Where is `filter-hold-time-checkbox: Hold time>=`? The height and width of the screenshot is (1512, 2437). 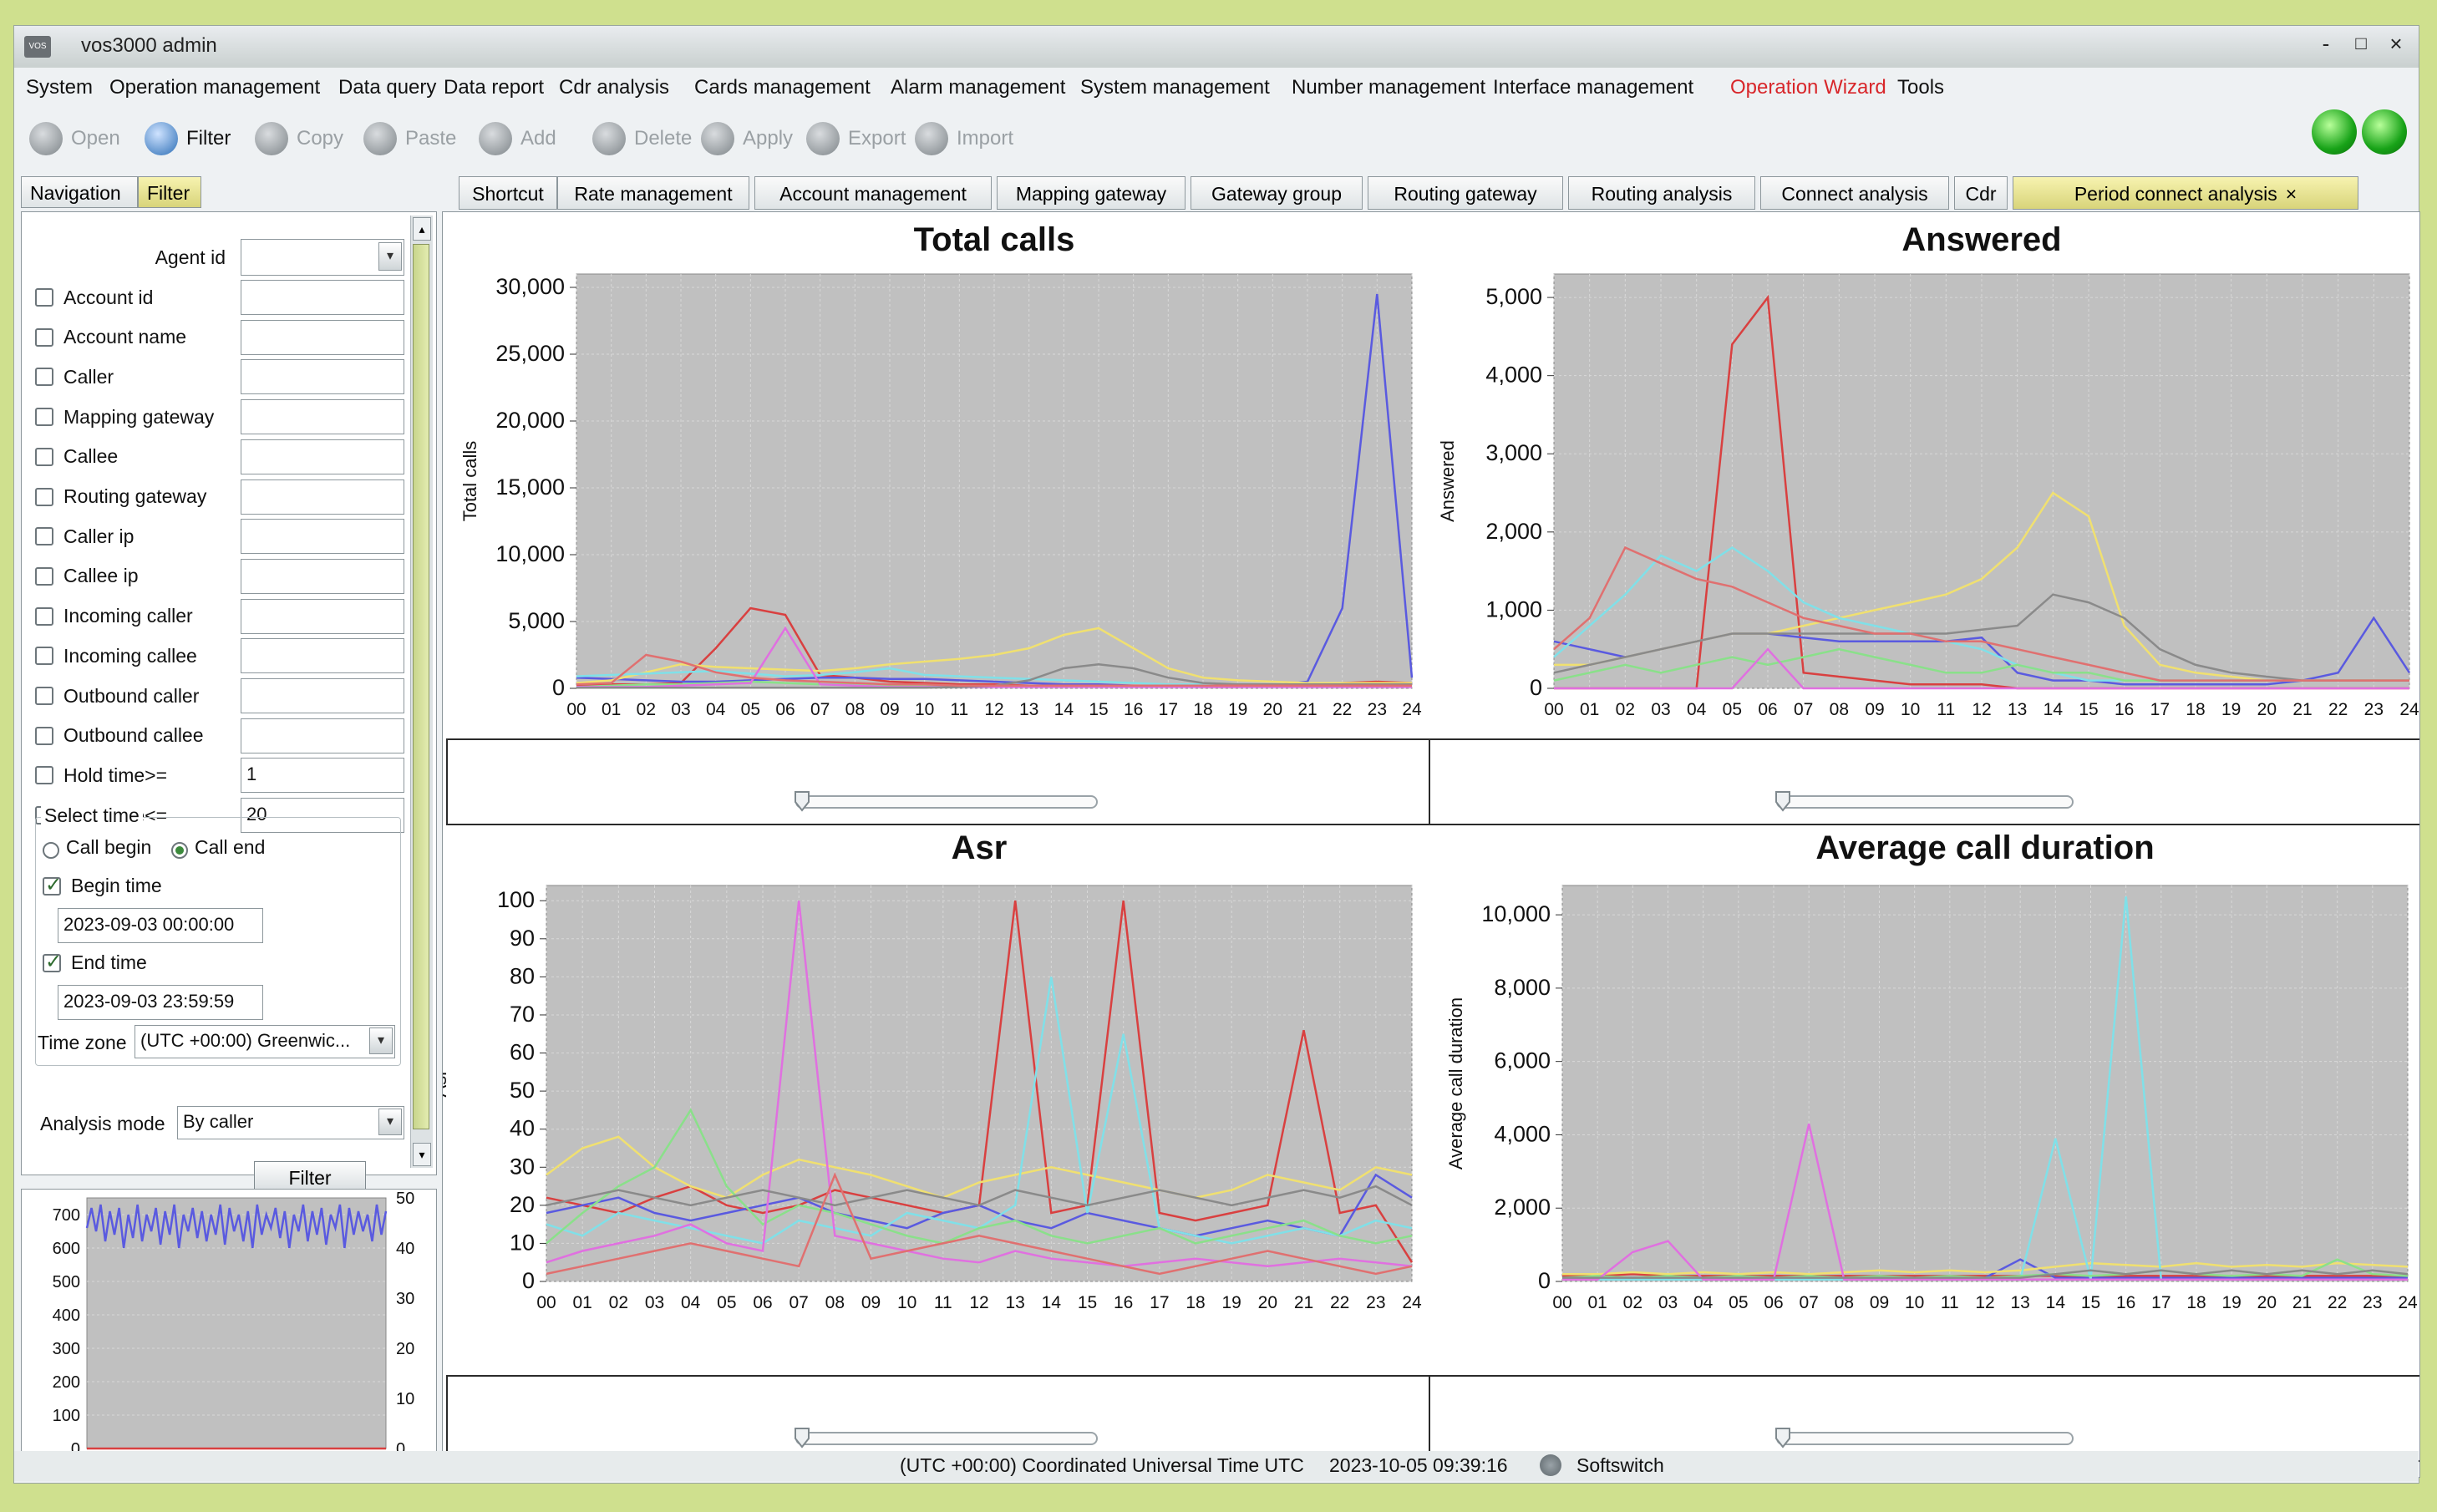 filter-hold-time-checkbox: Hold time>= is located at coordinates (101, 775).